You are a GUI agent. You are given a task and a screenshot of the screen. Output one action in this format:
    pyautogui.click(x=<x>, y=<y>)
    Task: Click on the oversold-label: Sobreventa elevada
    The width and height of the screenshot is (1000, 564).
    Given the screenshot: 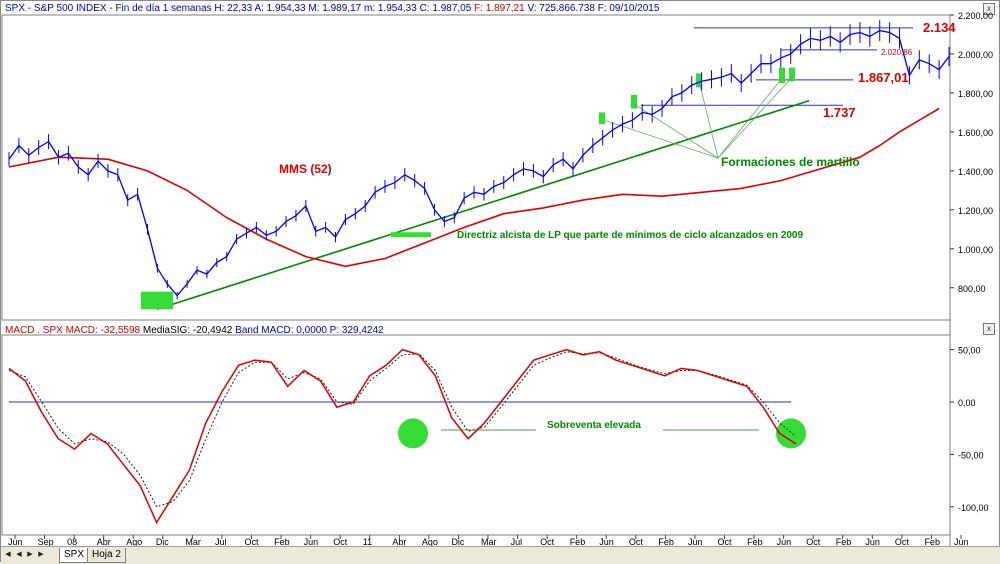 What is the action you would take?
    pyautogui.click(x=594, y=425)
    